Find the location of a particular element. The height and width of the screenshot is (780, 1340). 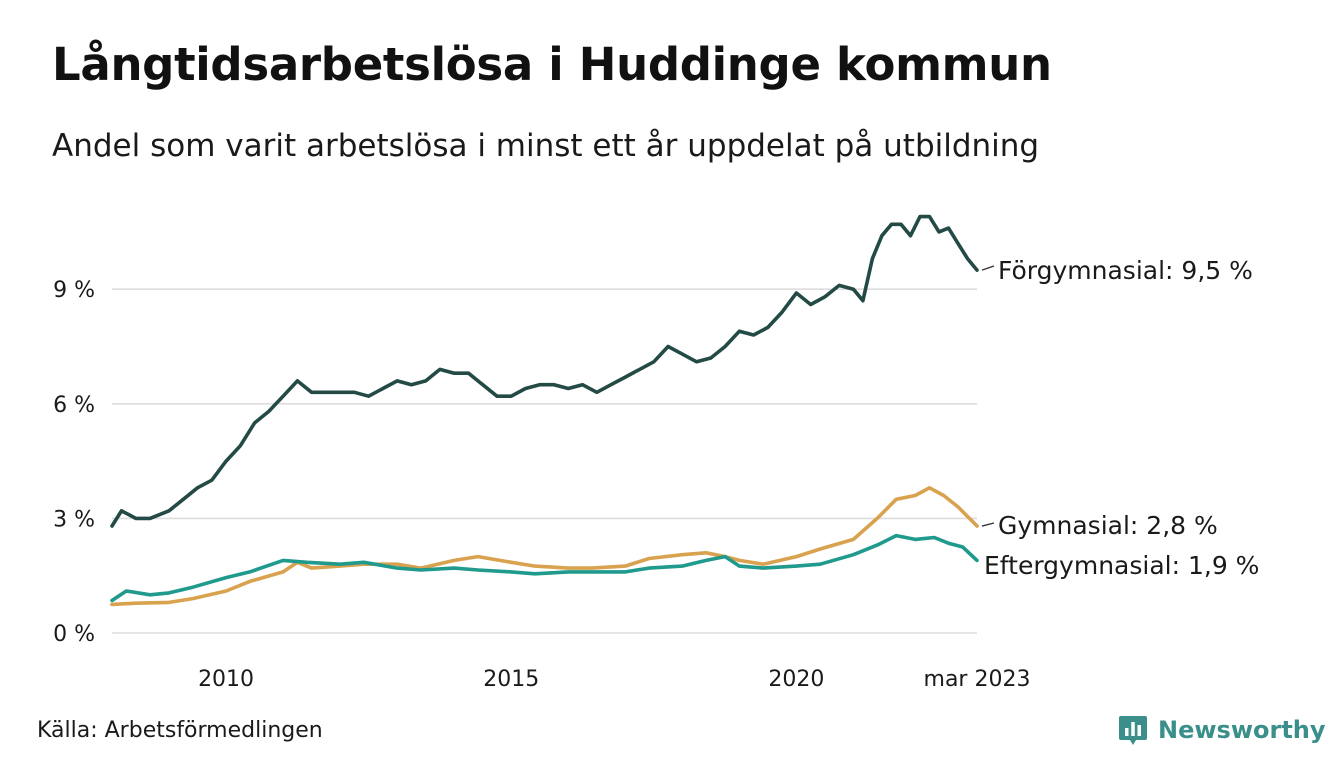

bar-chart-icon is located at coordinates (1133, 730).